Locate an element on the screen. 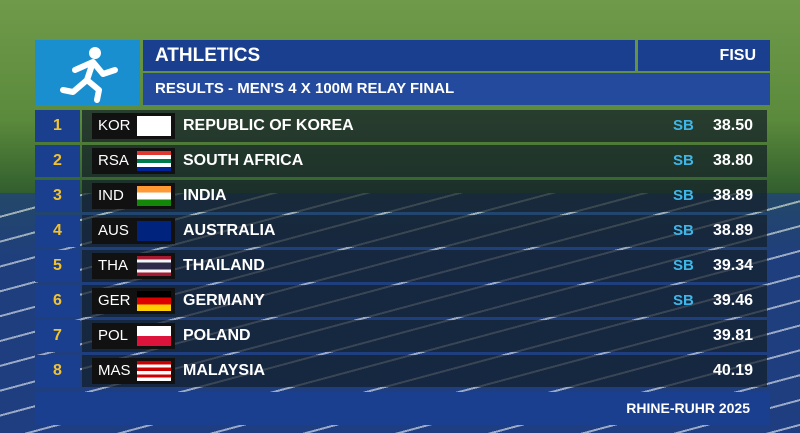  rank: 4 is located at coordinates (57, 231).